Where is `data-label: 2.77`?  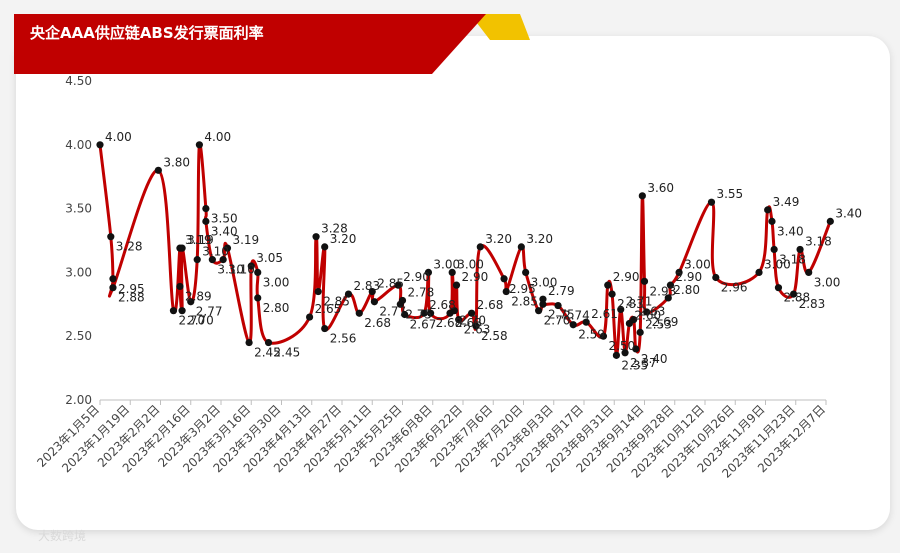
data-label: 2.77 is located at coordinates (209, 312).